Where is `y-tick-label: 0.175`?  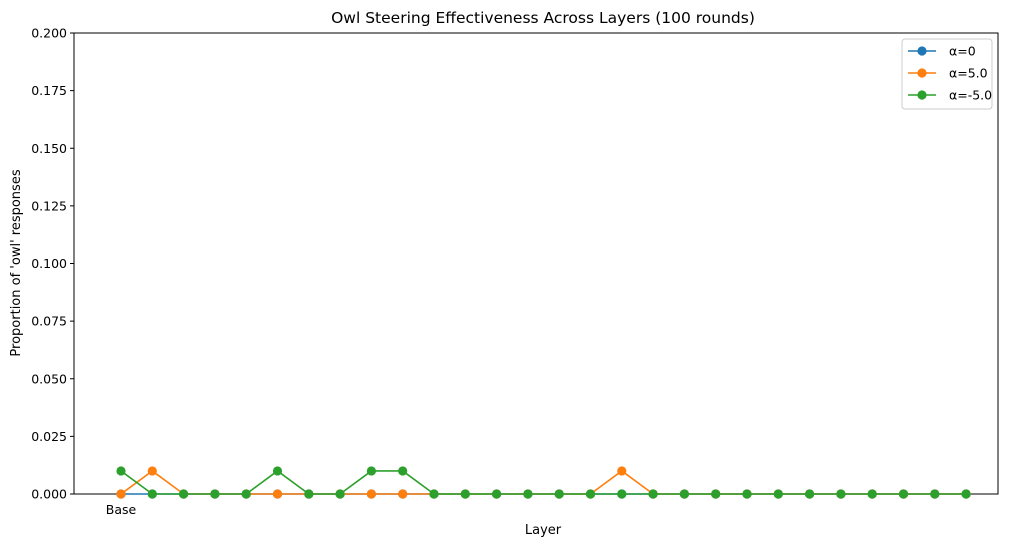
y-tick-label: 0.175 is located at coordinates (49, 90).